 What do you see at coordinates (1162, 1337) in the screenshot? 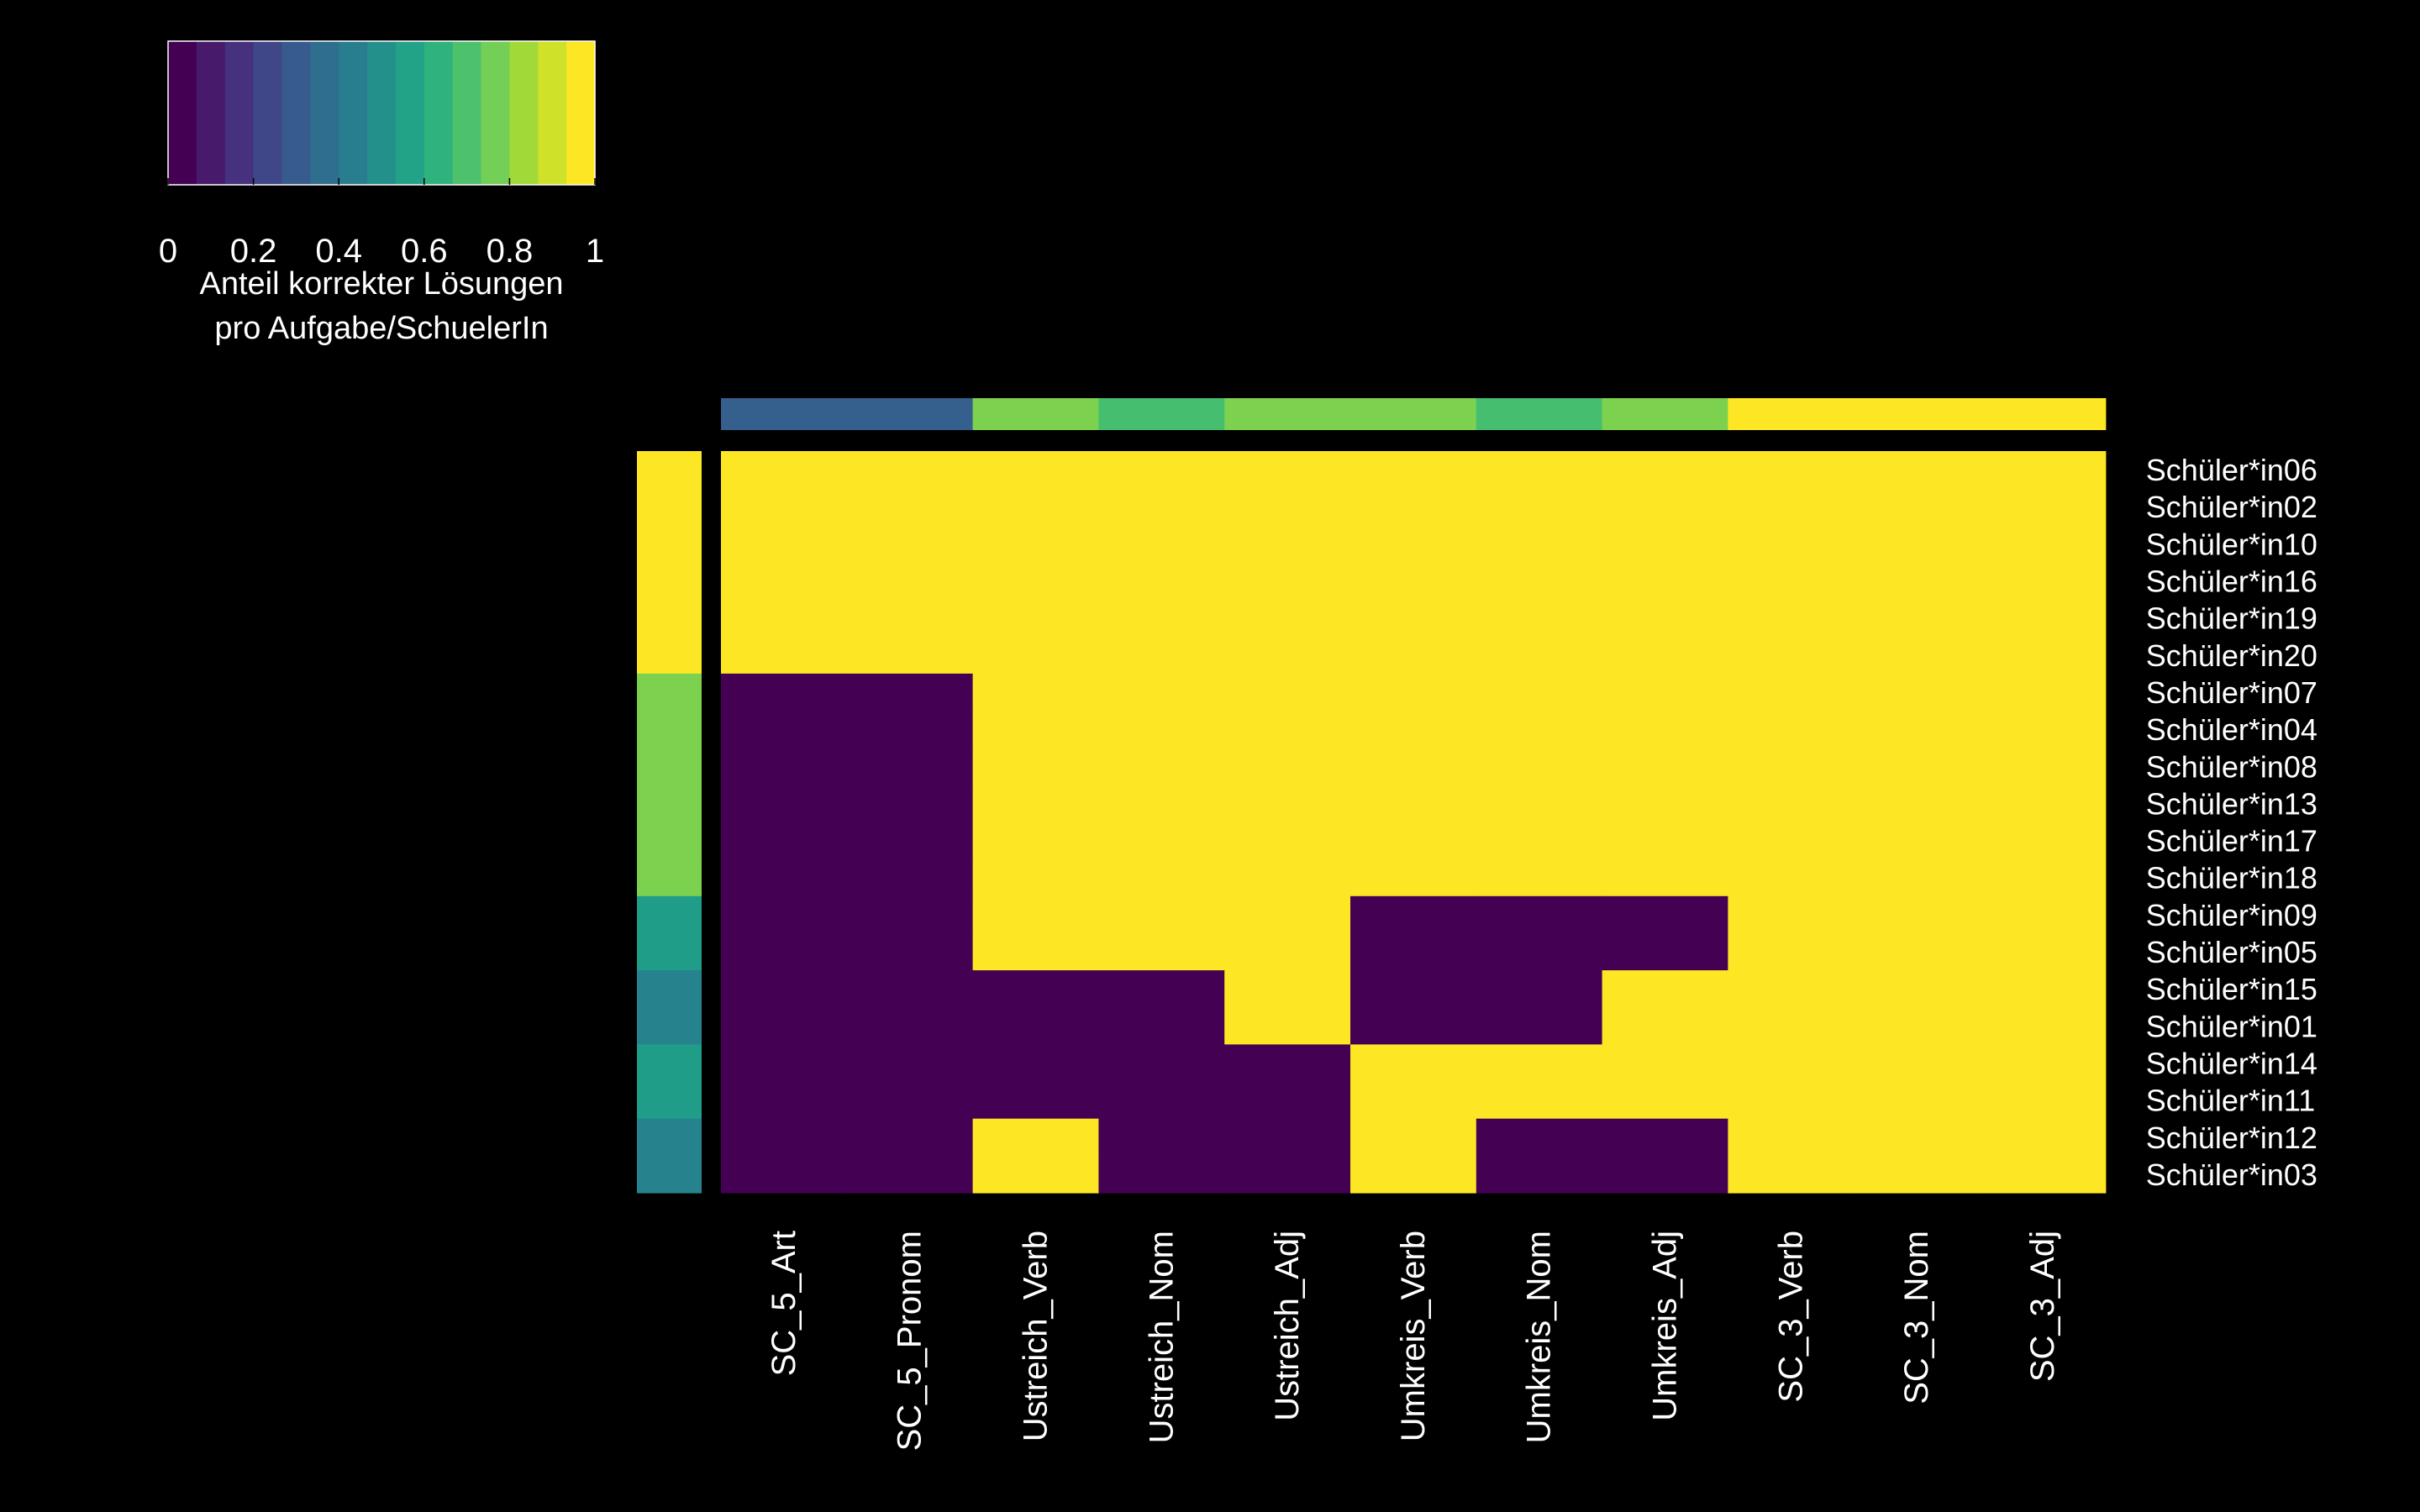
I see `column-label: Ustreich_Nom` at bounding box center [1162, 1337].